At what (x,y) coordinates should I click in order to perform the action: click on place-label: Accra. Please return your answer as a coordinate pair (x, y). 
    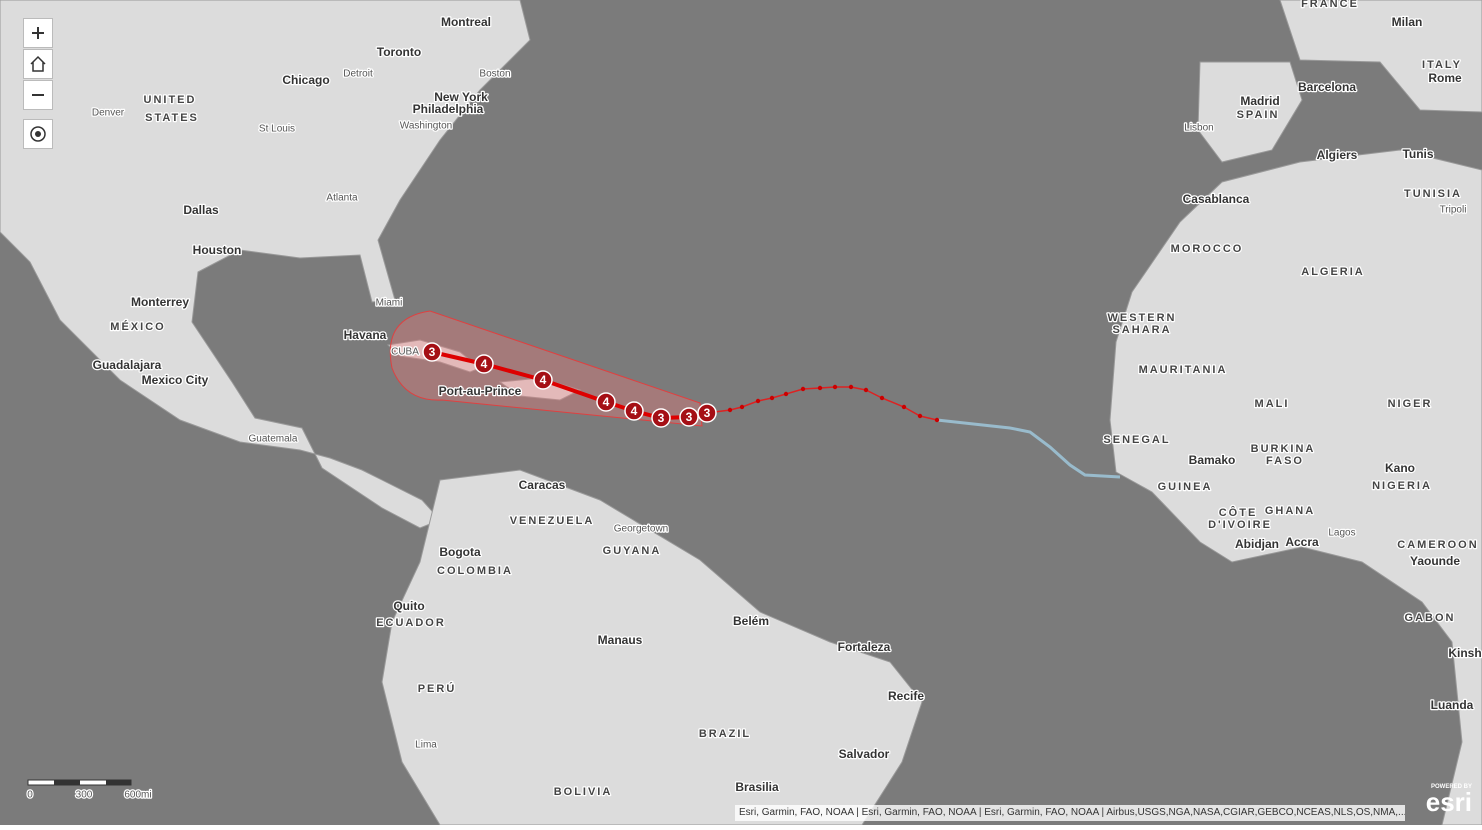
    Looking at the image, I should click on (1302, 542).